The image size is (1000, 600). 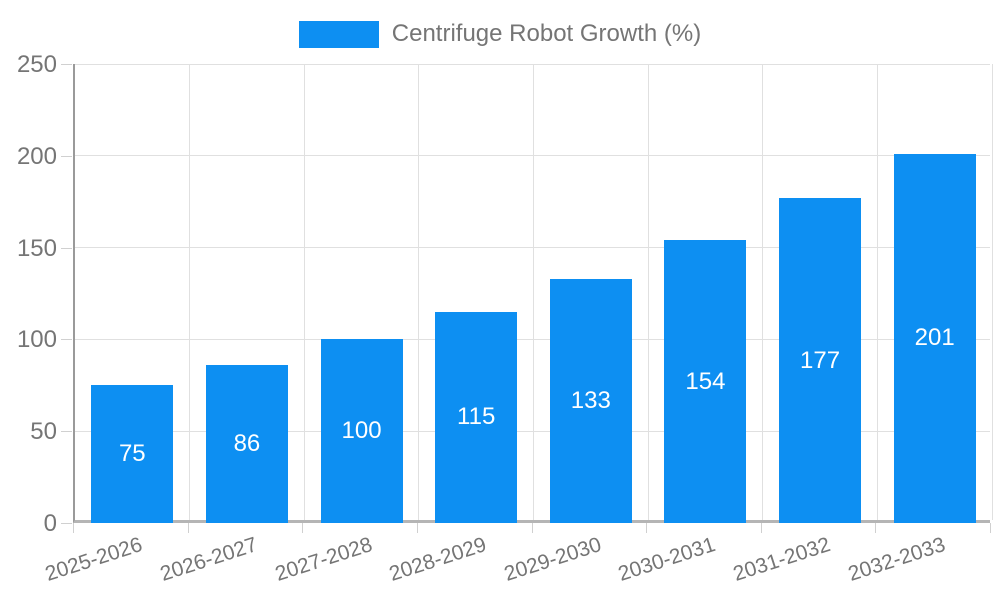 I want to click on bar: 100, so click(x=361, y=431).